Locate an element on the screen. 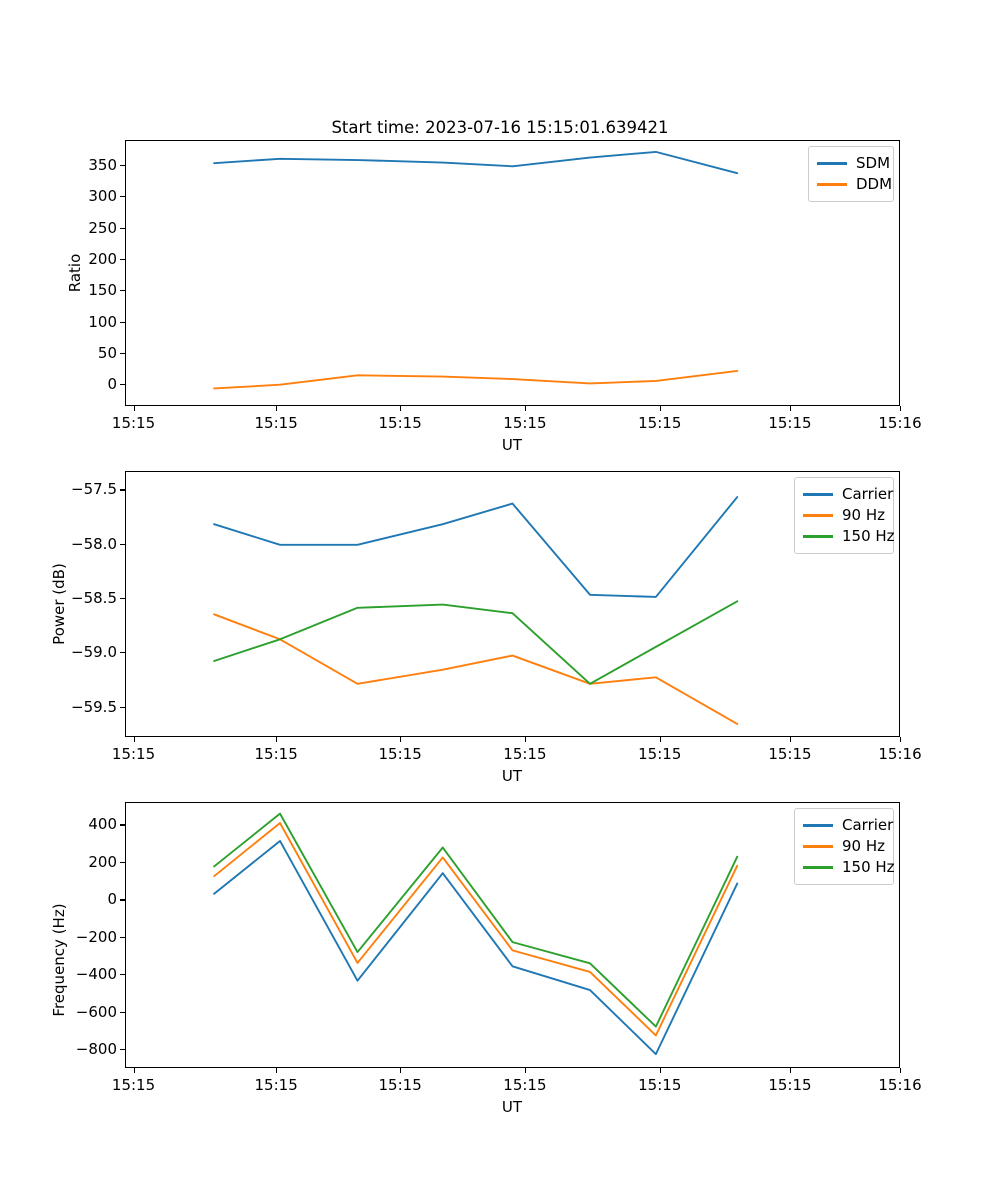 Image resolution: width=1000 pixels, height=1200 pixels. legend-power: Carrier 90 Hz 150 Hz is located at coordinates (844, 515).